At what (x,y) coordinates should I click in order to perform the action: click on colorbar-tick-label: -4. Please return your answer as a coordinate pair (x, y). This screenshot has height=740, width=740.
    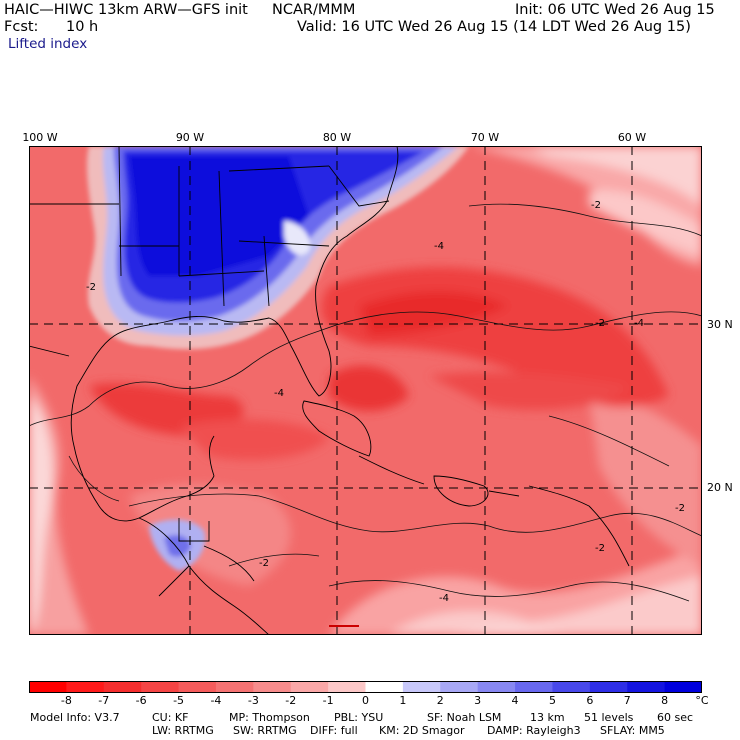
    Looking at the image, I should click on (216, 700).